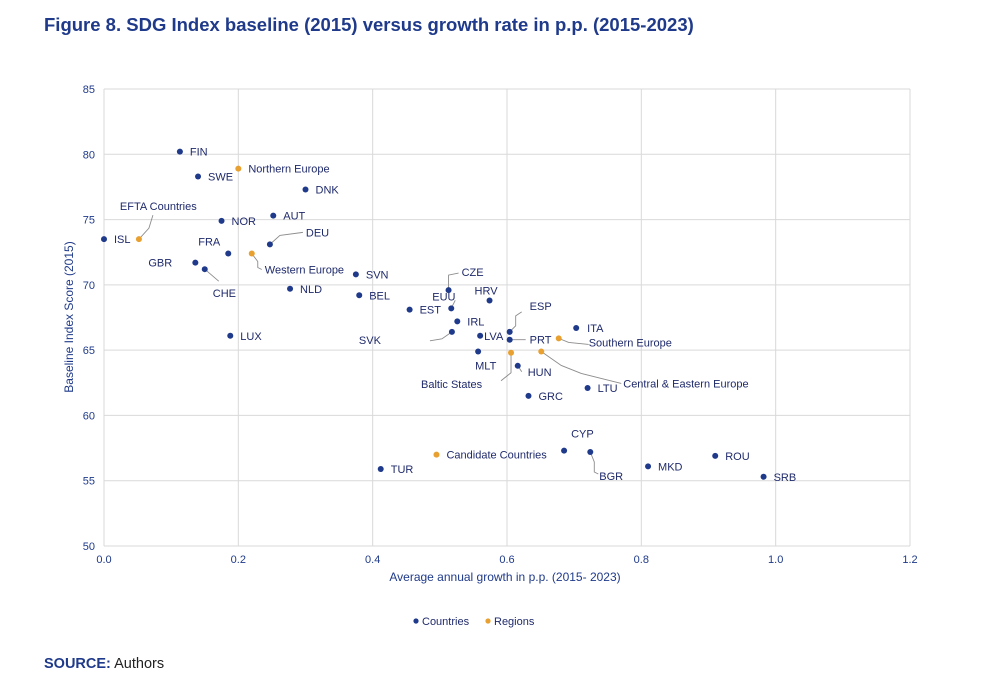 This screenshot has height=697, width=999. I want to click on point-label: ITA, so click(595, 329).